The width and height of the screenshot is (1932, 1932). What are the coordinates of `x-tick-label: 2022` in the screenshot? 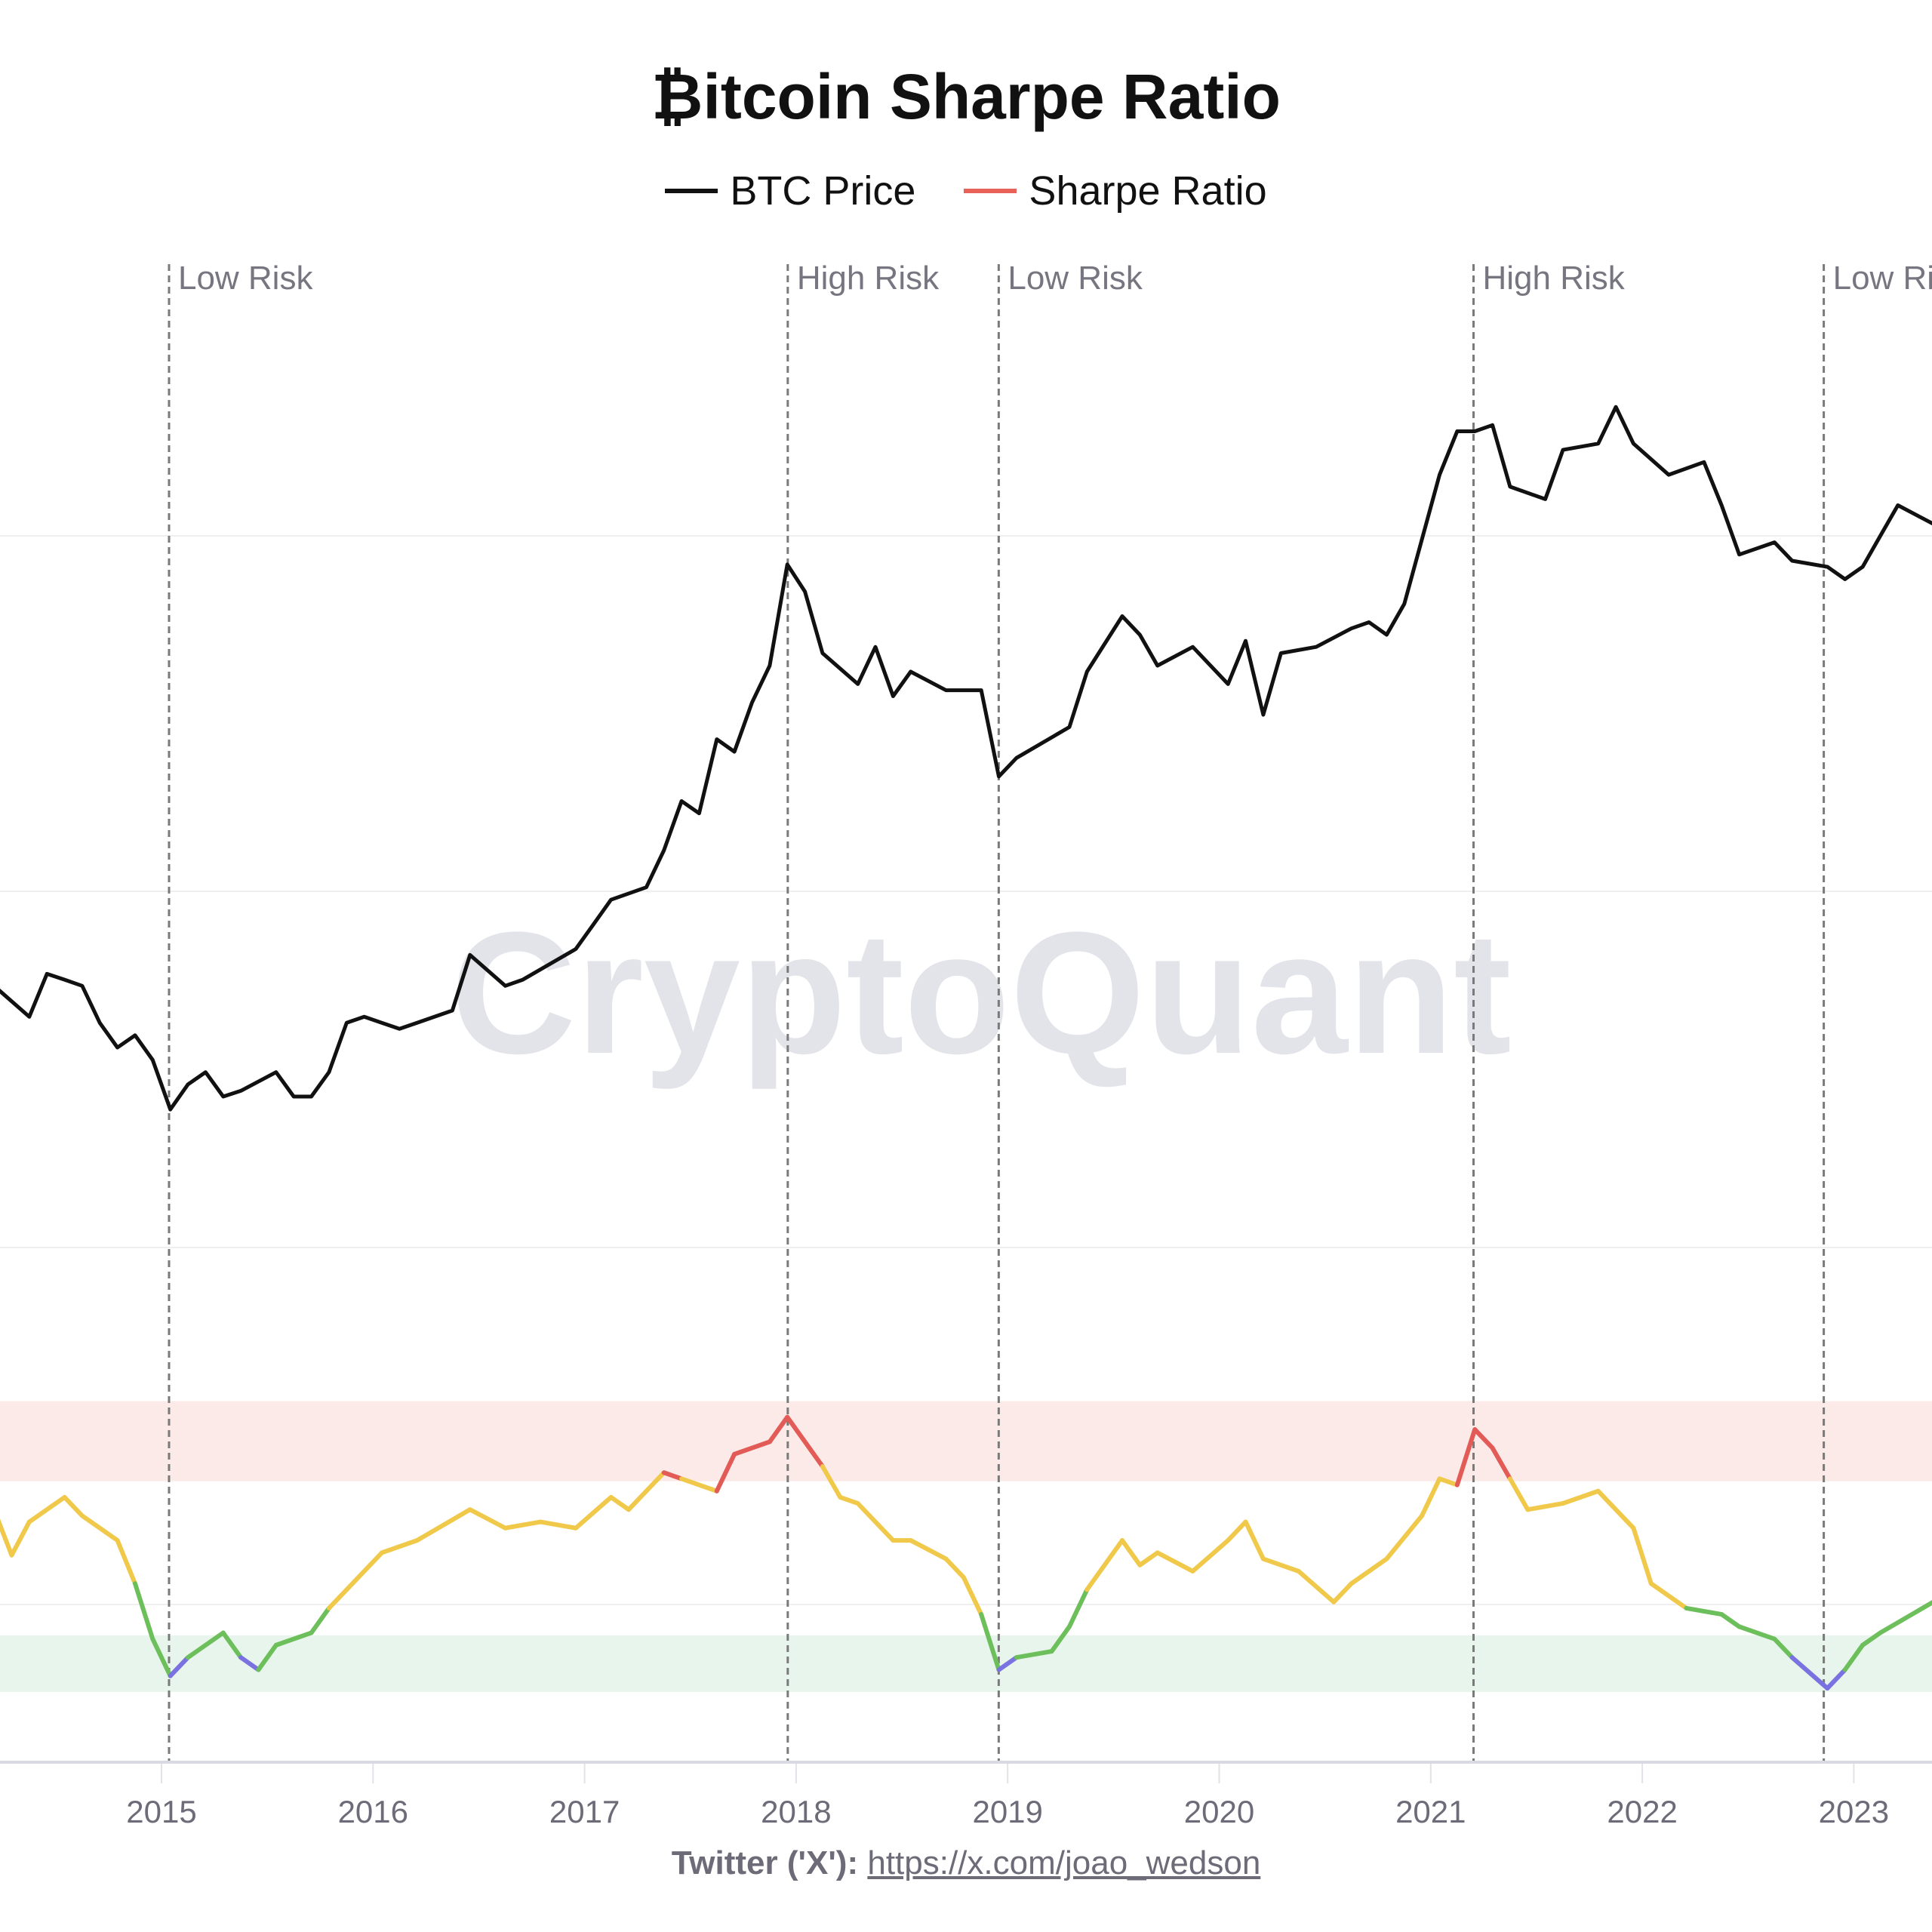 It's located at (1642, 1811).